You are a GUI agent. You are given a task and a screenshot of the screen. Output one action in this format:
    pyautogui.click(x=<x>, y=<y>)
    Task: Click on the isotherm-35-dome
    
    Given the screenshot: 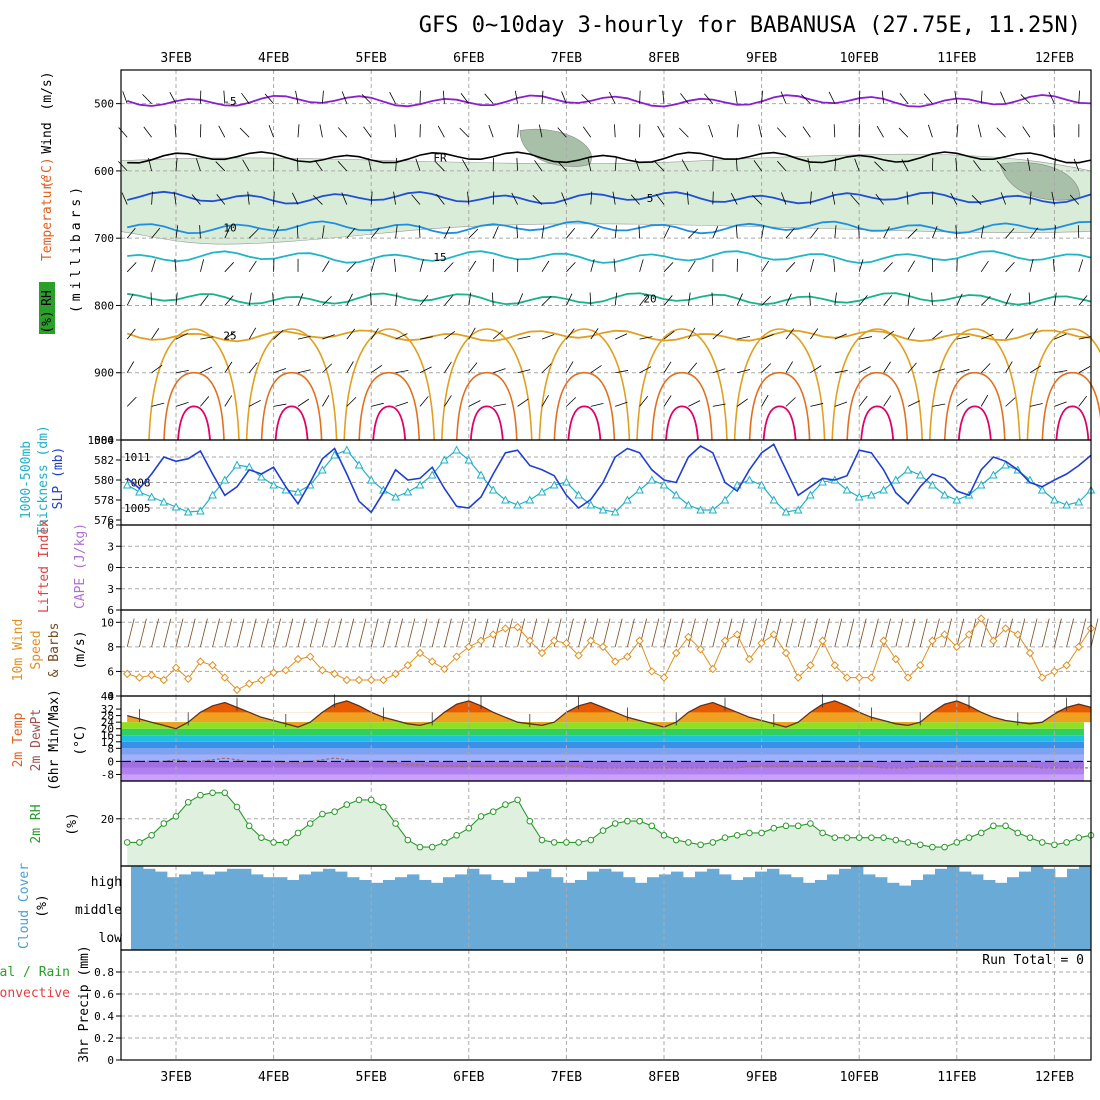 What is the action you would take?
    pyautogui.click(x=584, y=423)
    